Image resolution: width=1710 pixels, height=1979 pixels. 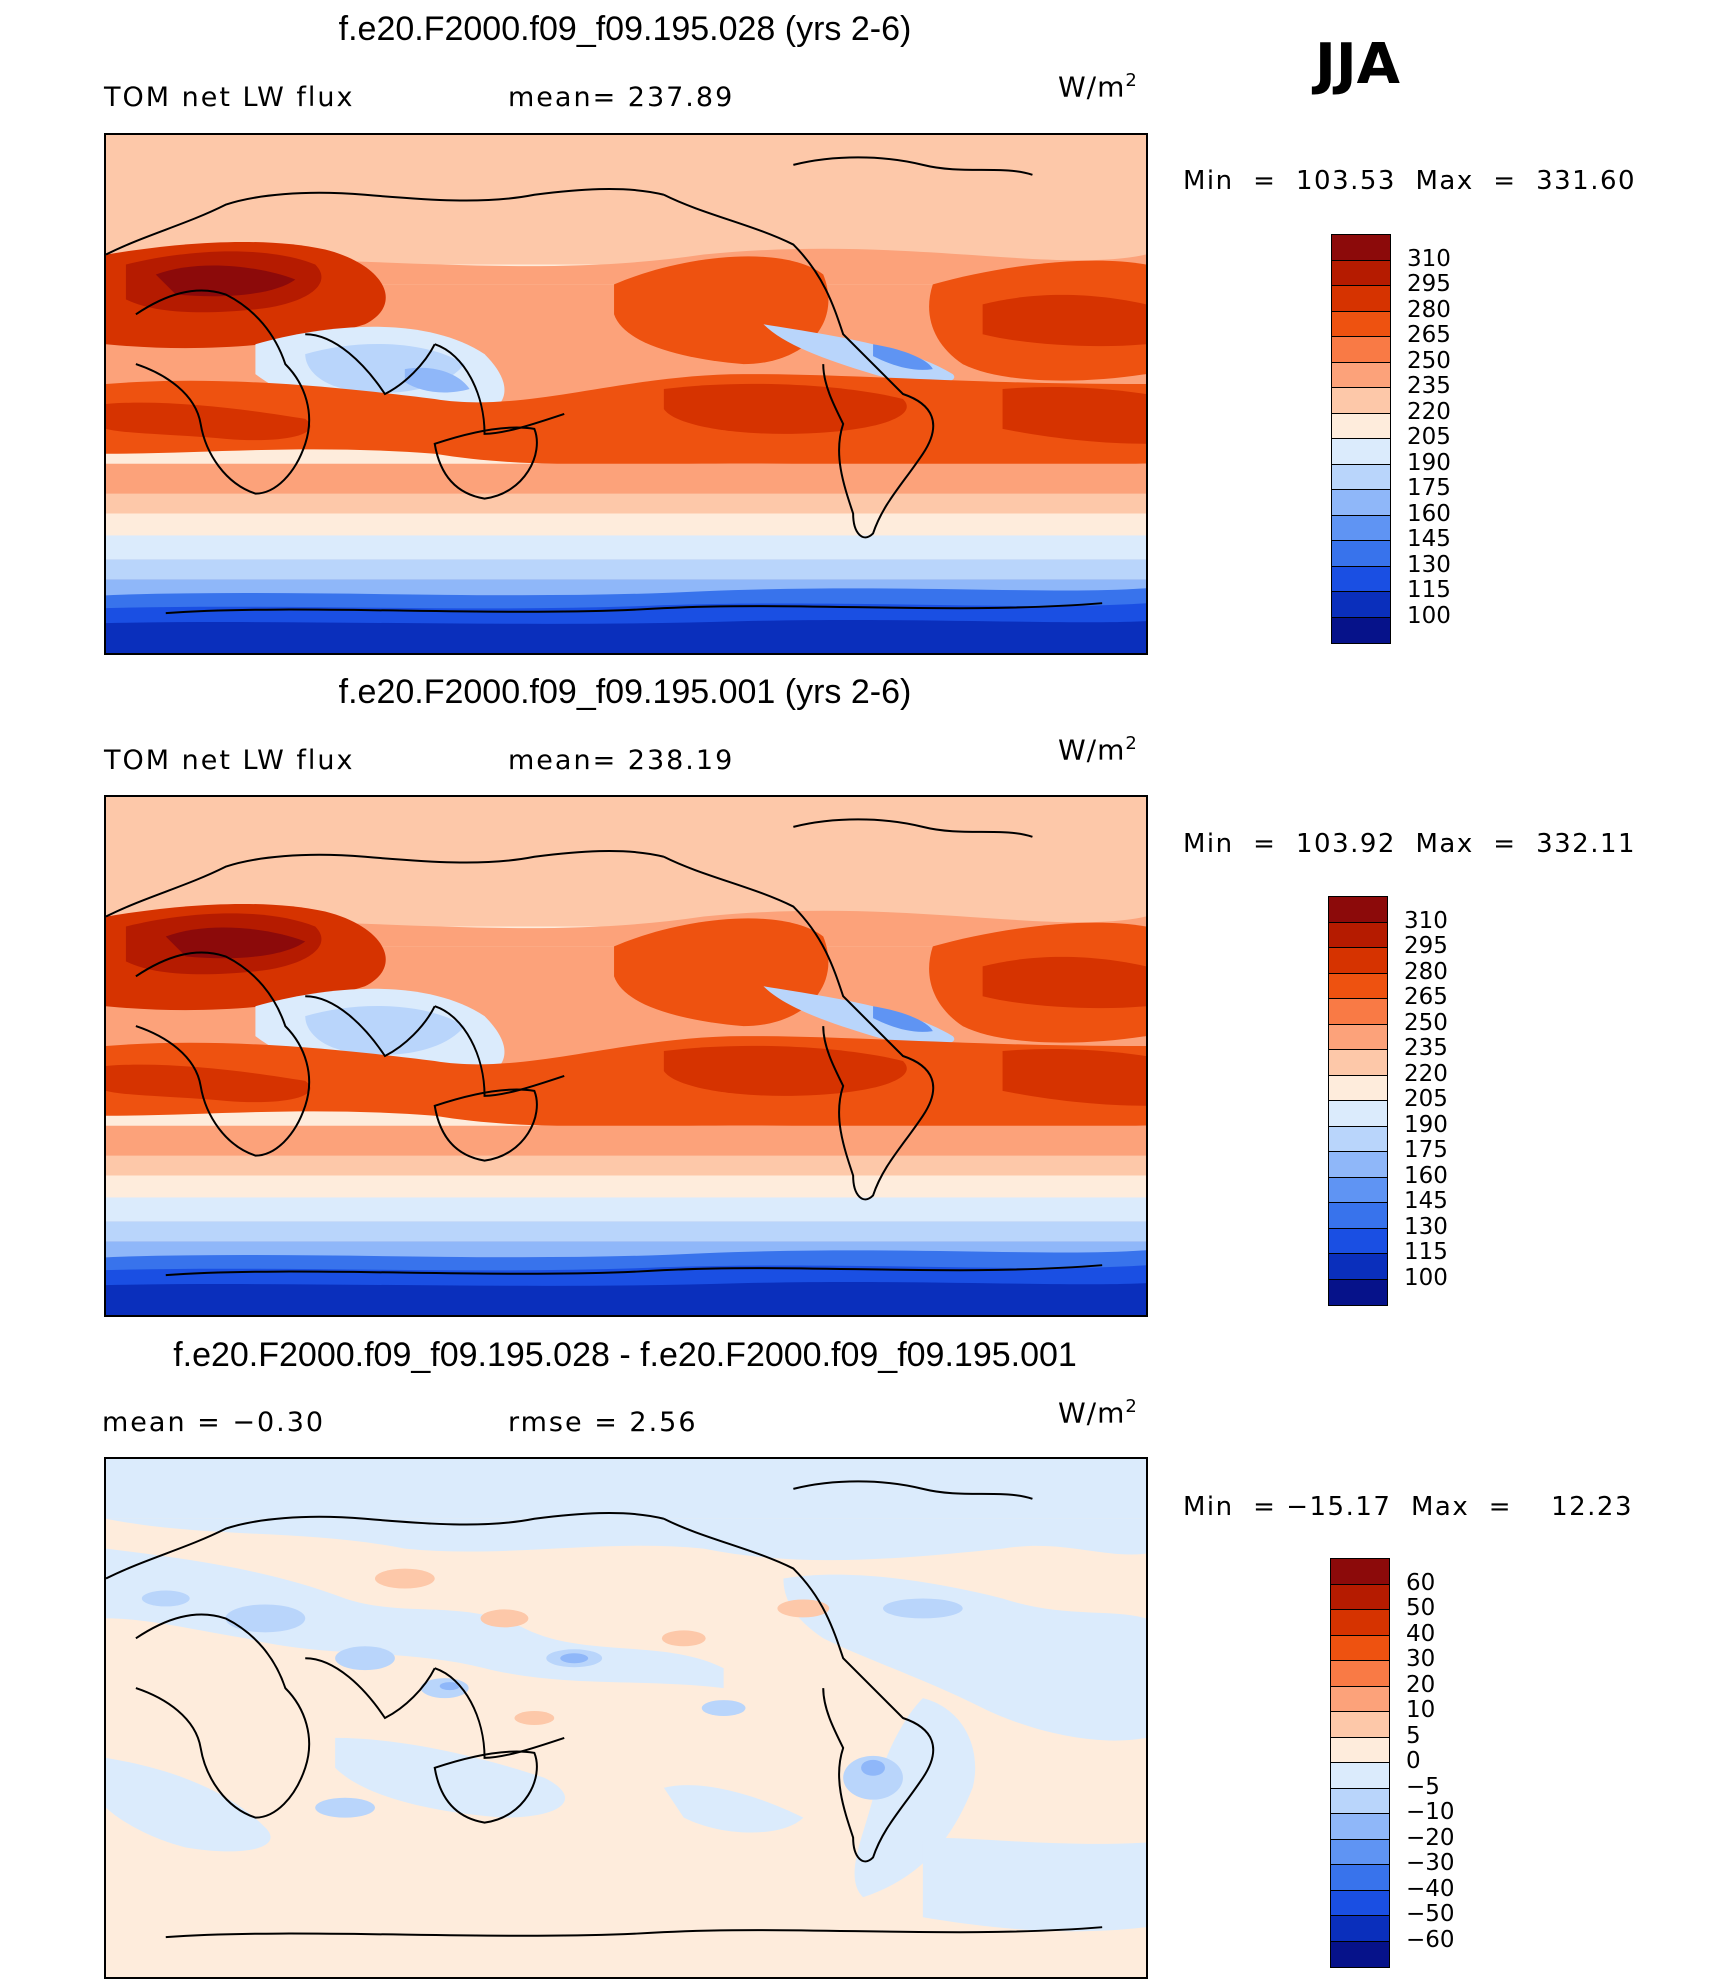 What do you see at coordinates (1408, 1507) in the screenshot?
I see `panel-3-minmax: Min = −15.17 Max = 12.23` at bounding box center [1408, 1507].